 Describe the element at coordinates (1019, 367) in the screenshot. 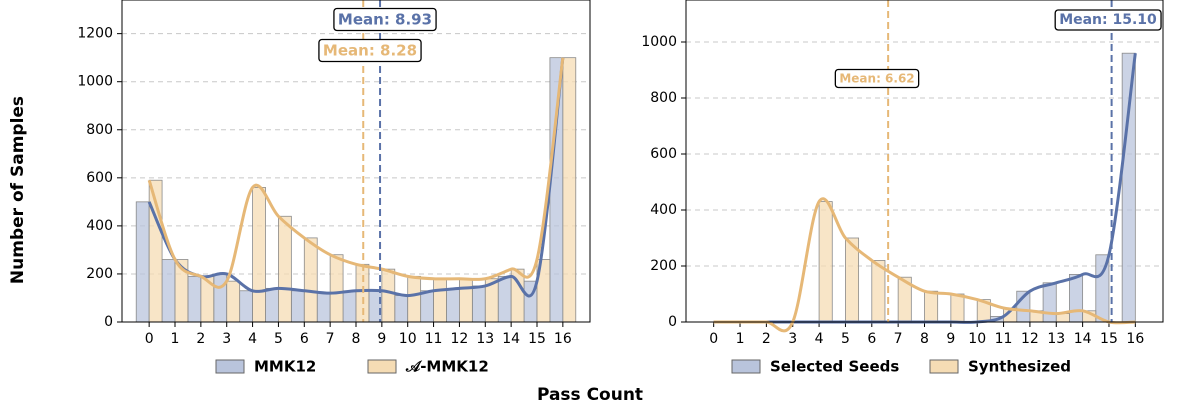

I see `legend-label: Synthesized` at that location.